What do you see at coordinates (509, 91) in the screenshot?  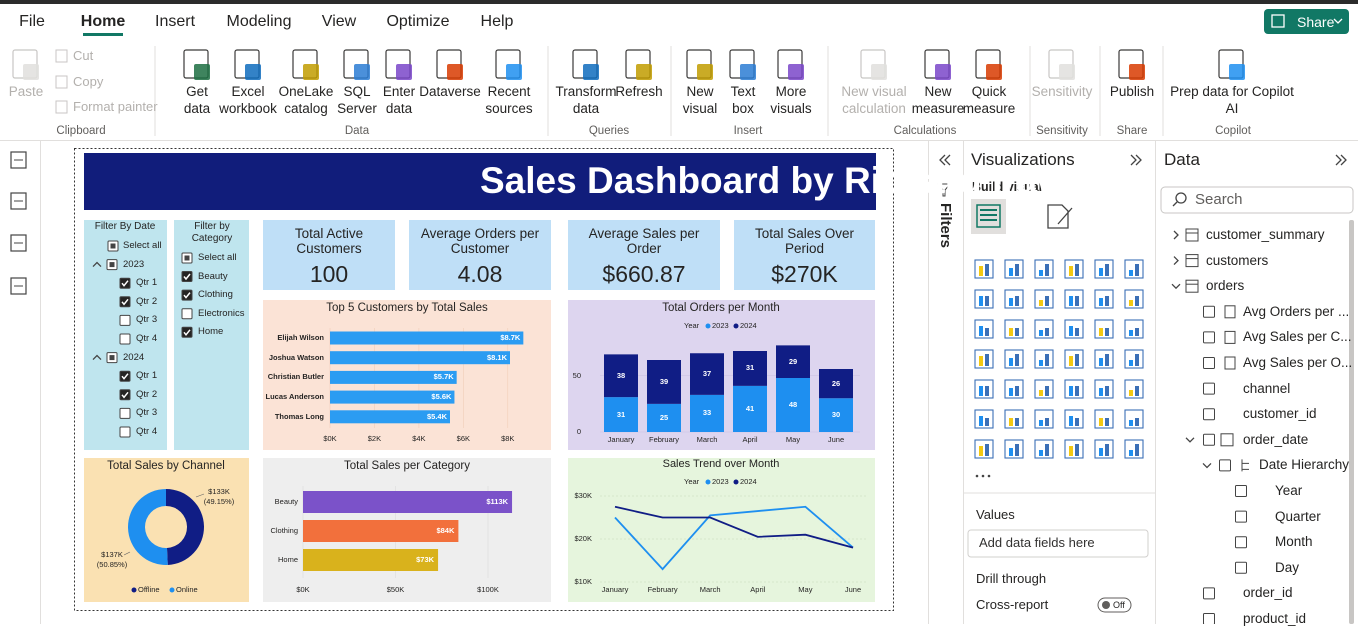 I see `ribbon-button-label: Recent` at bounding box center [509, 91].